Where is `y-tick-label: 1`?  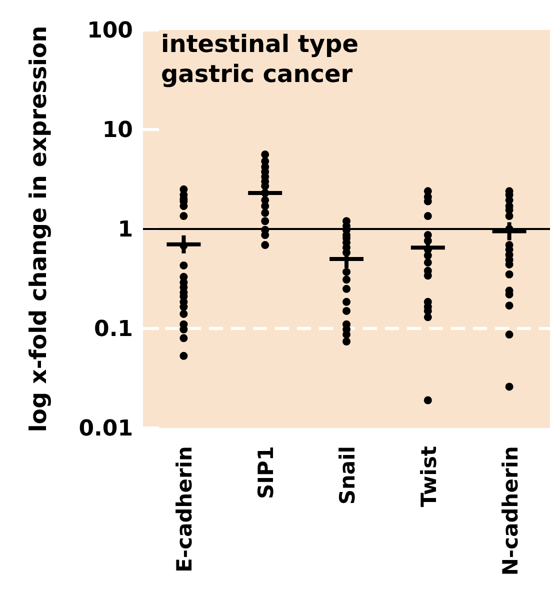 y-tick-label: 1 is located at coordinates (125, 230).